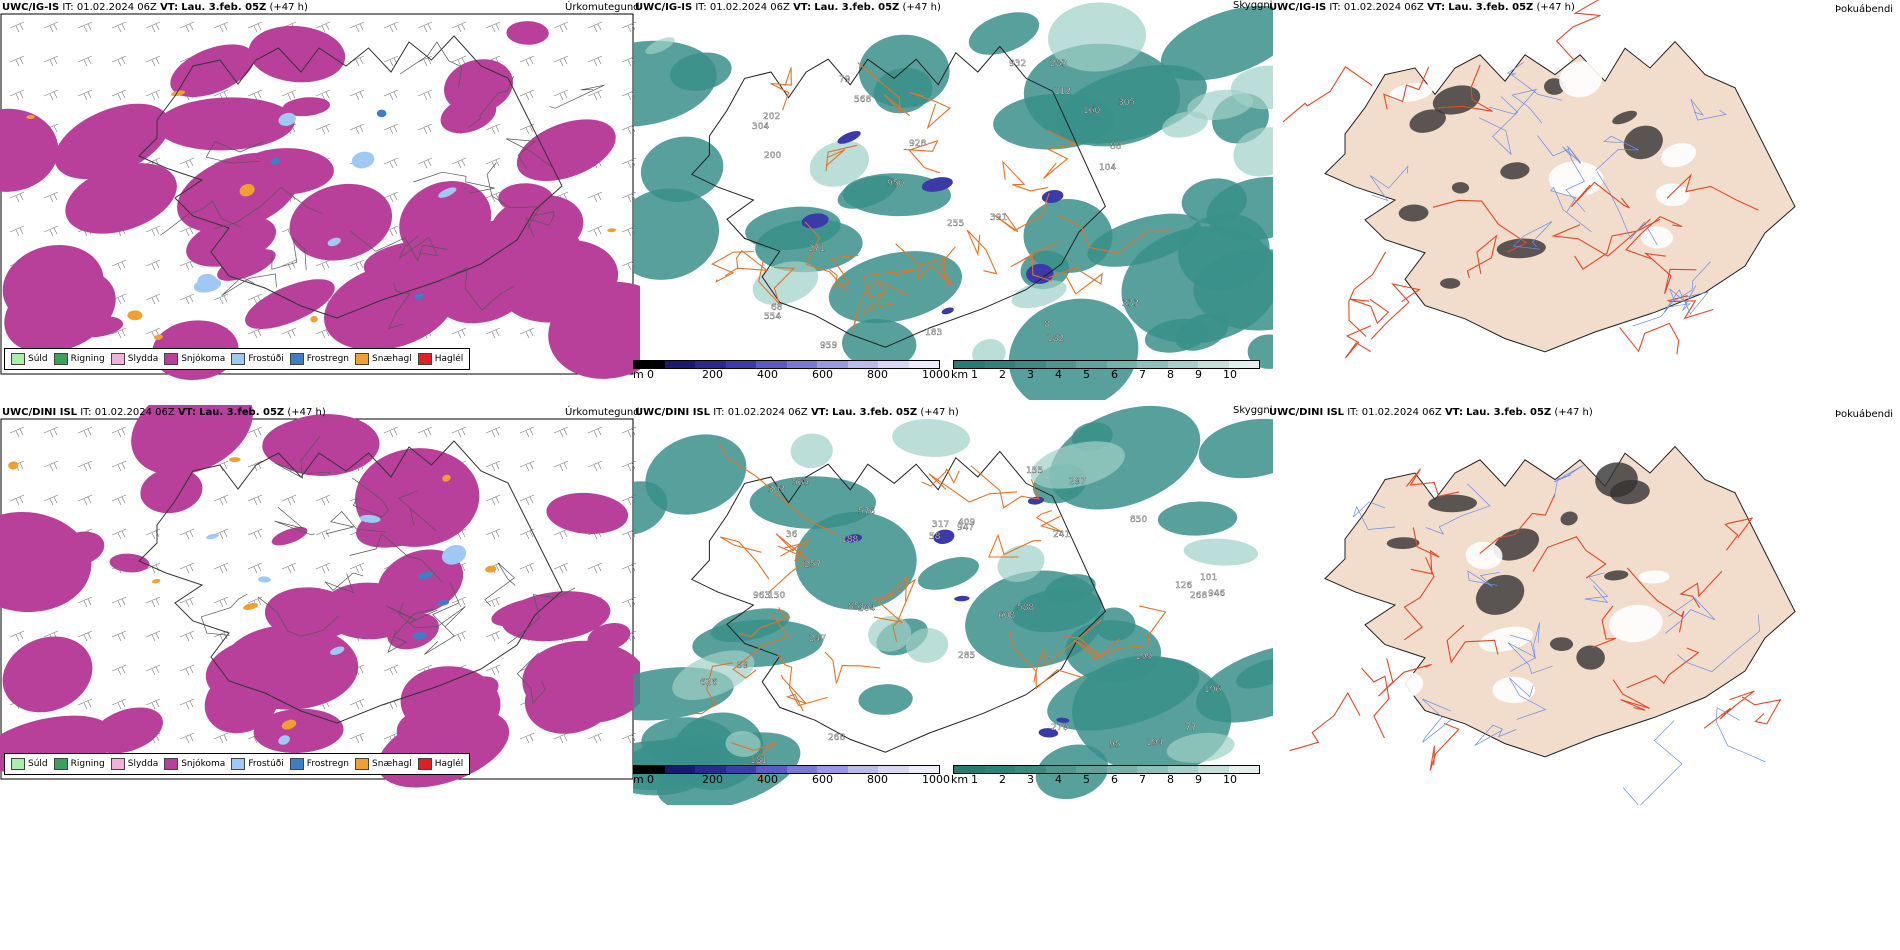 This screenshot has height=950, width=1900. Describe the element at coordinates (1114, 779) in the screenshot. I see `scale-tick: 6` at that location.